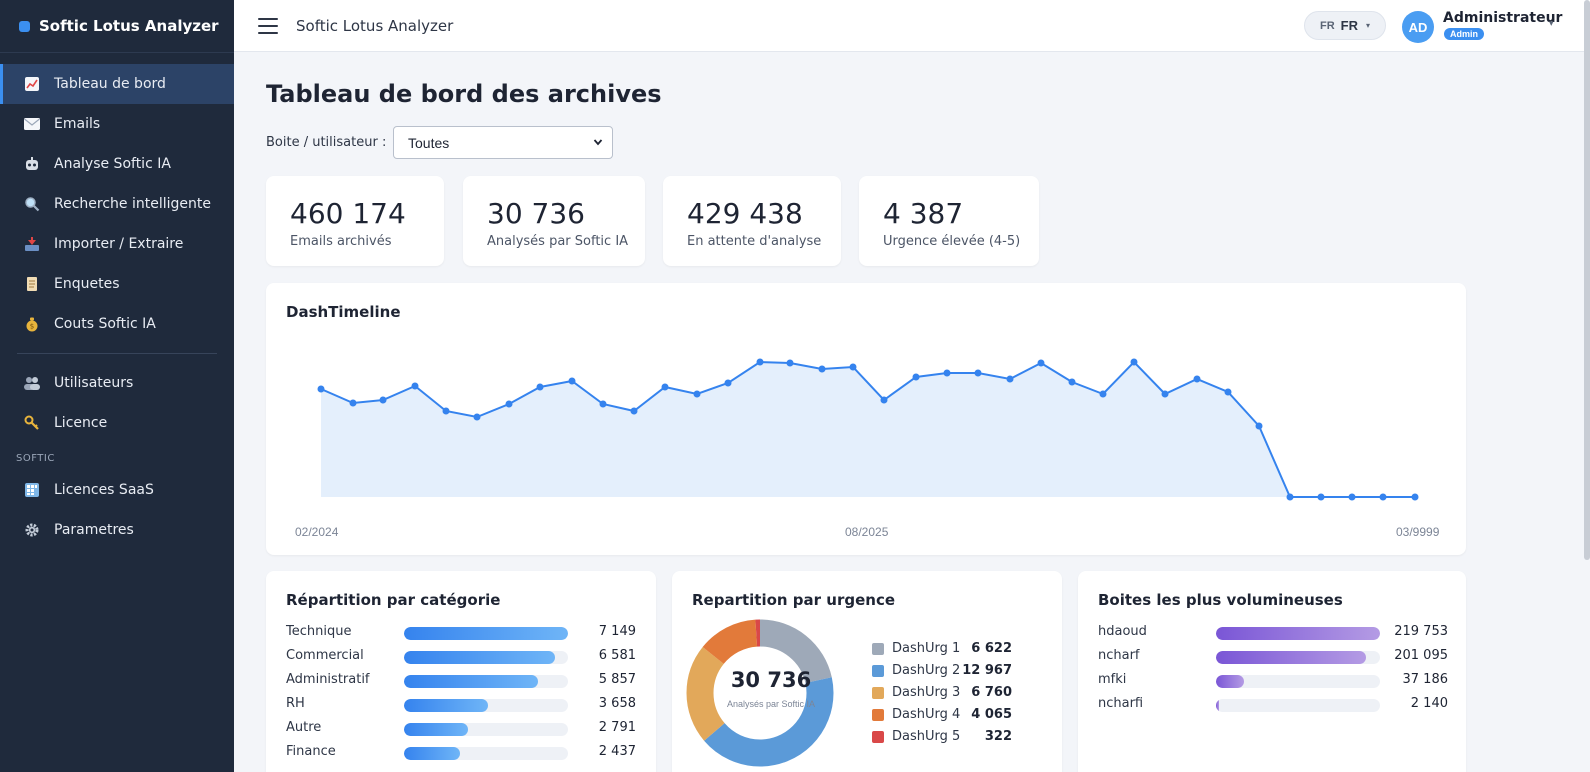 Image resolution: width=1590 pixels, height=772 pixels. I want to click on timeline-title: DashTimeline, so click(343, 312).